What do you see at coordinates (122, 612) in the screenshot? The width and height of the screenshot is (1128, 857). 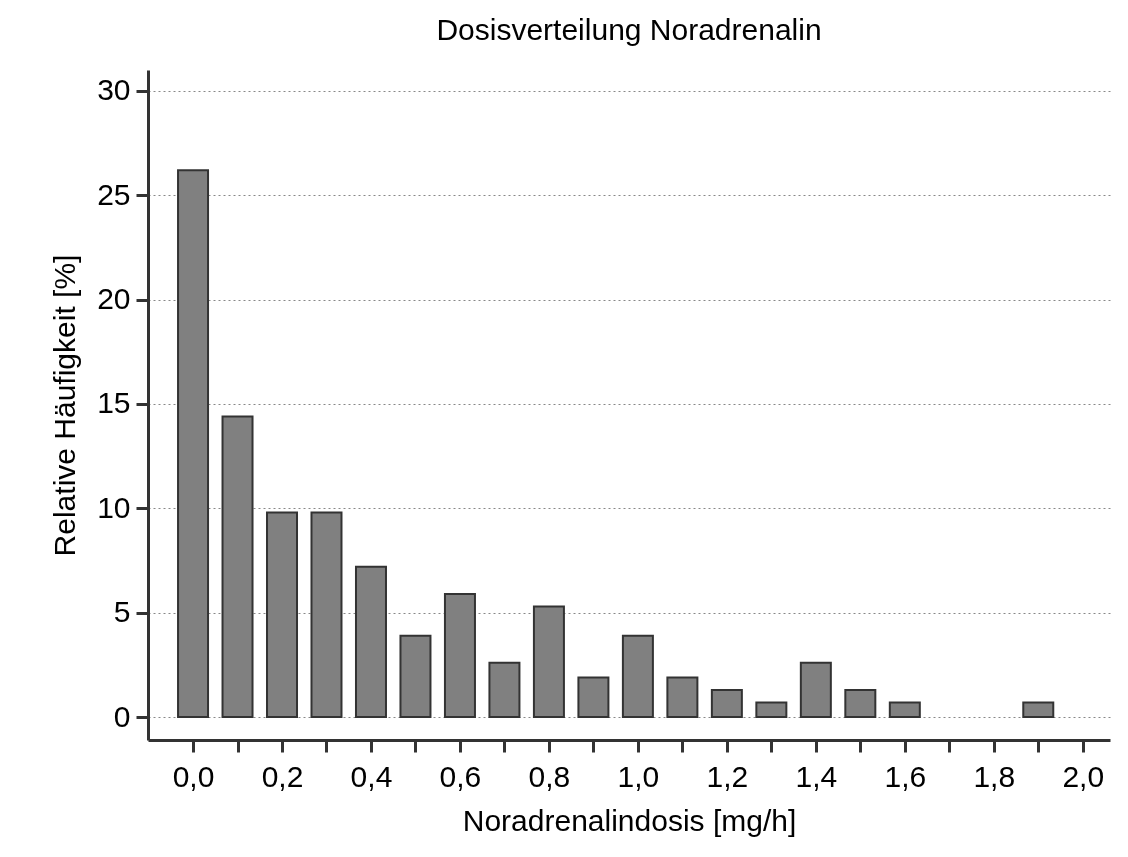 I see `y-tick-label: 5` at bounding box center [122, 612].